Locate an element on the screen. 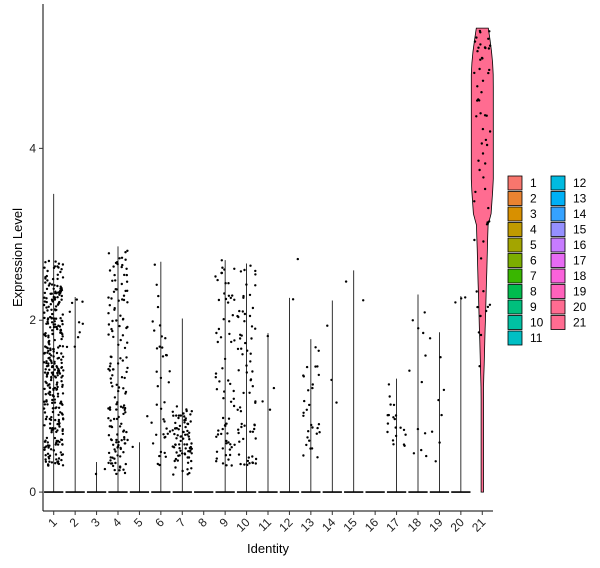  x-tick-label: 7 is located at coordinates (181, 522).